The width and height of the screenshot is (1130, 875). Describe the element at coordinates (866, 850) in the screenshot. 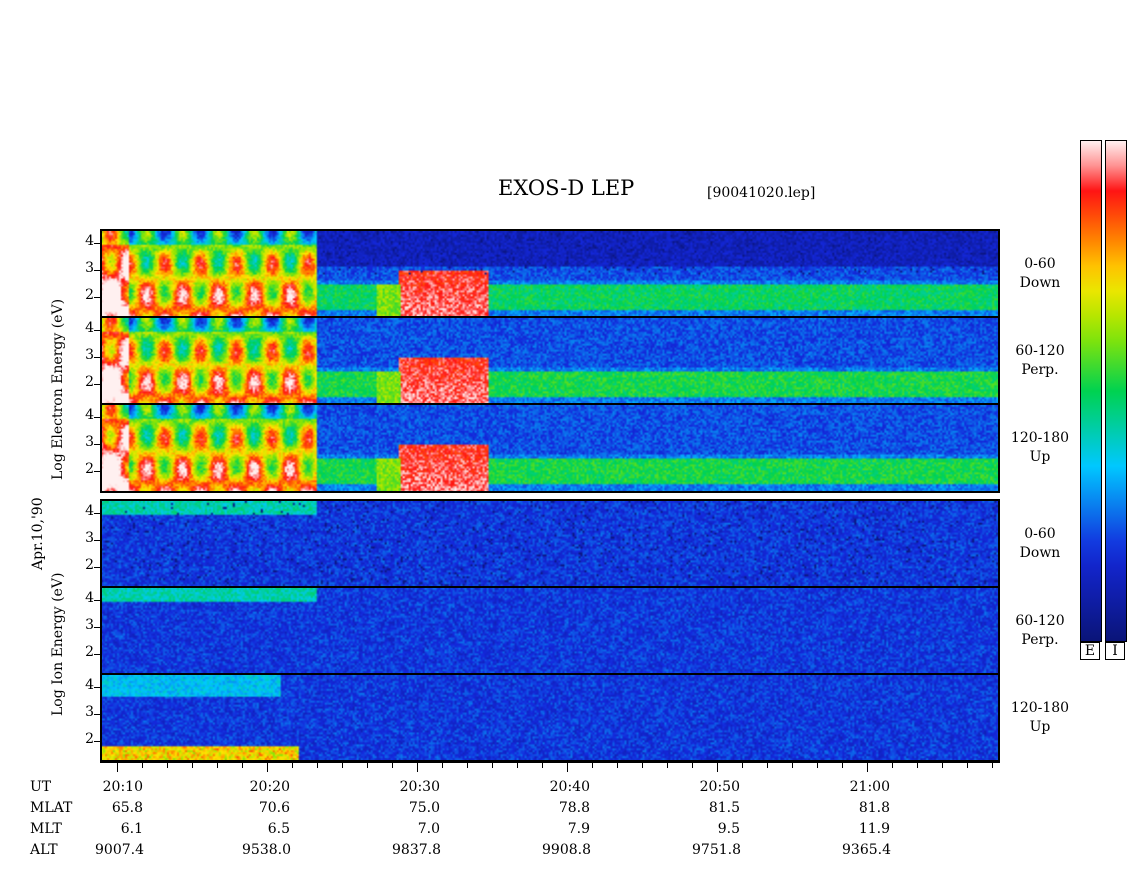

I see `cell-alt: 9365.4` at that location.